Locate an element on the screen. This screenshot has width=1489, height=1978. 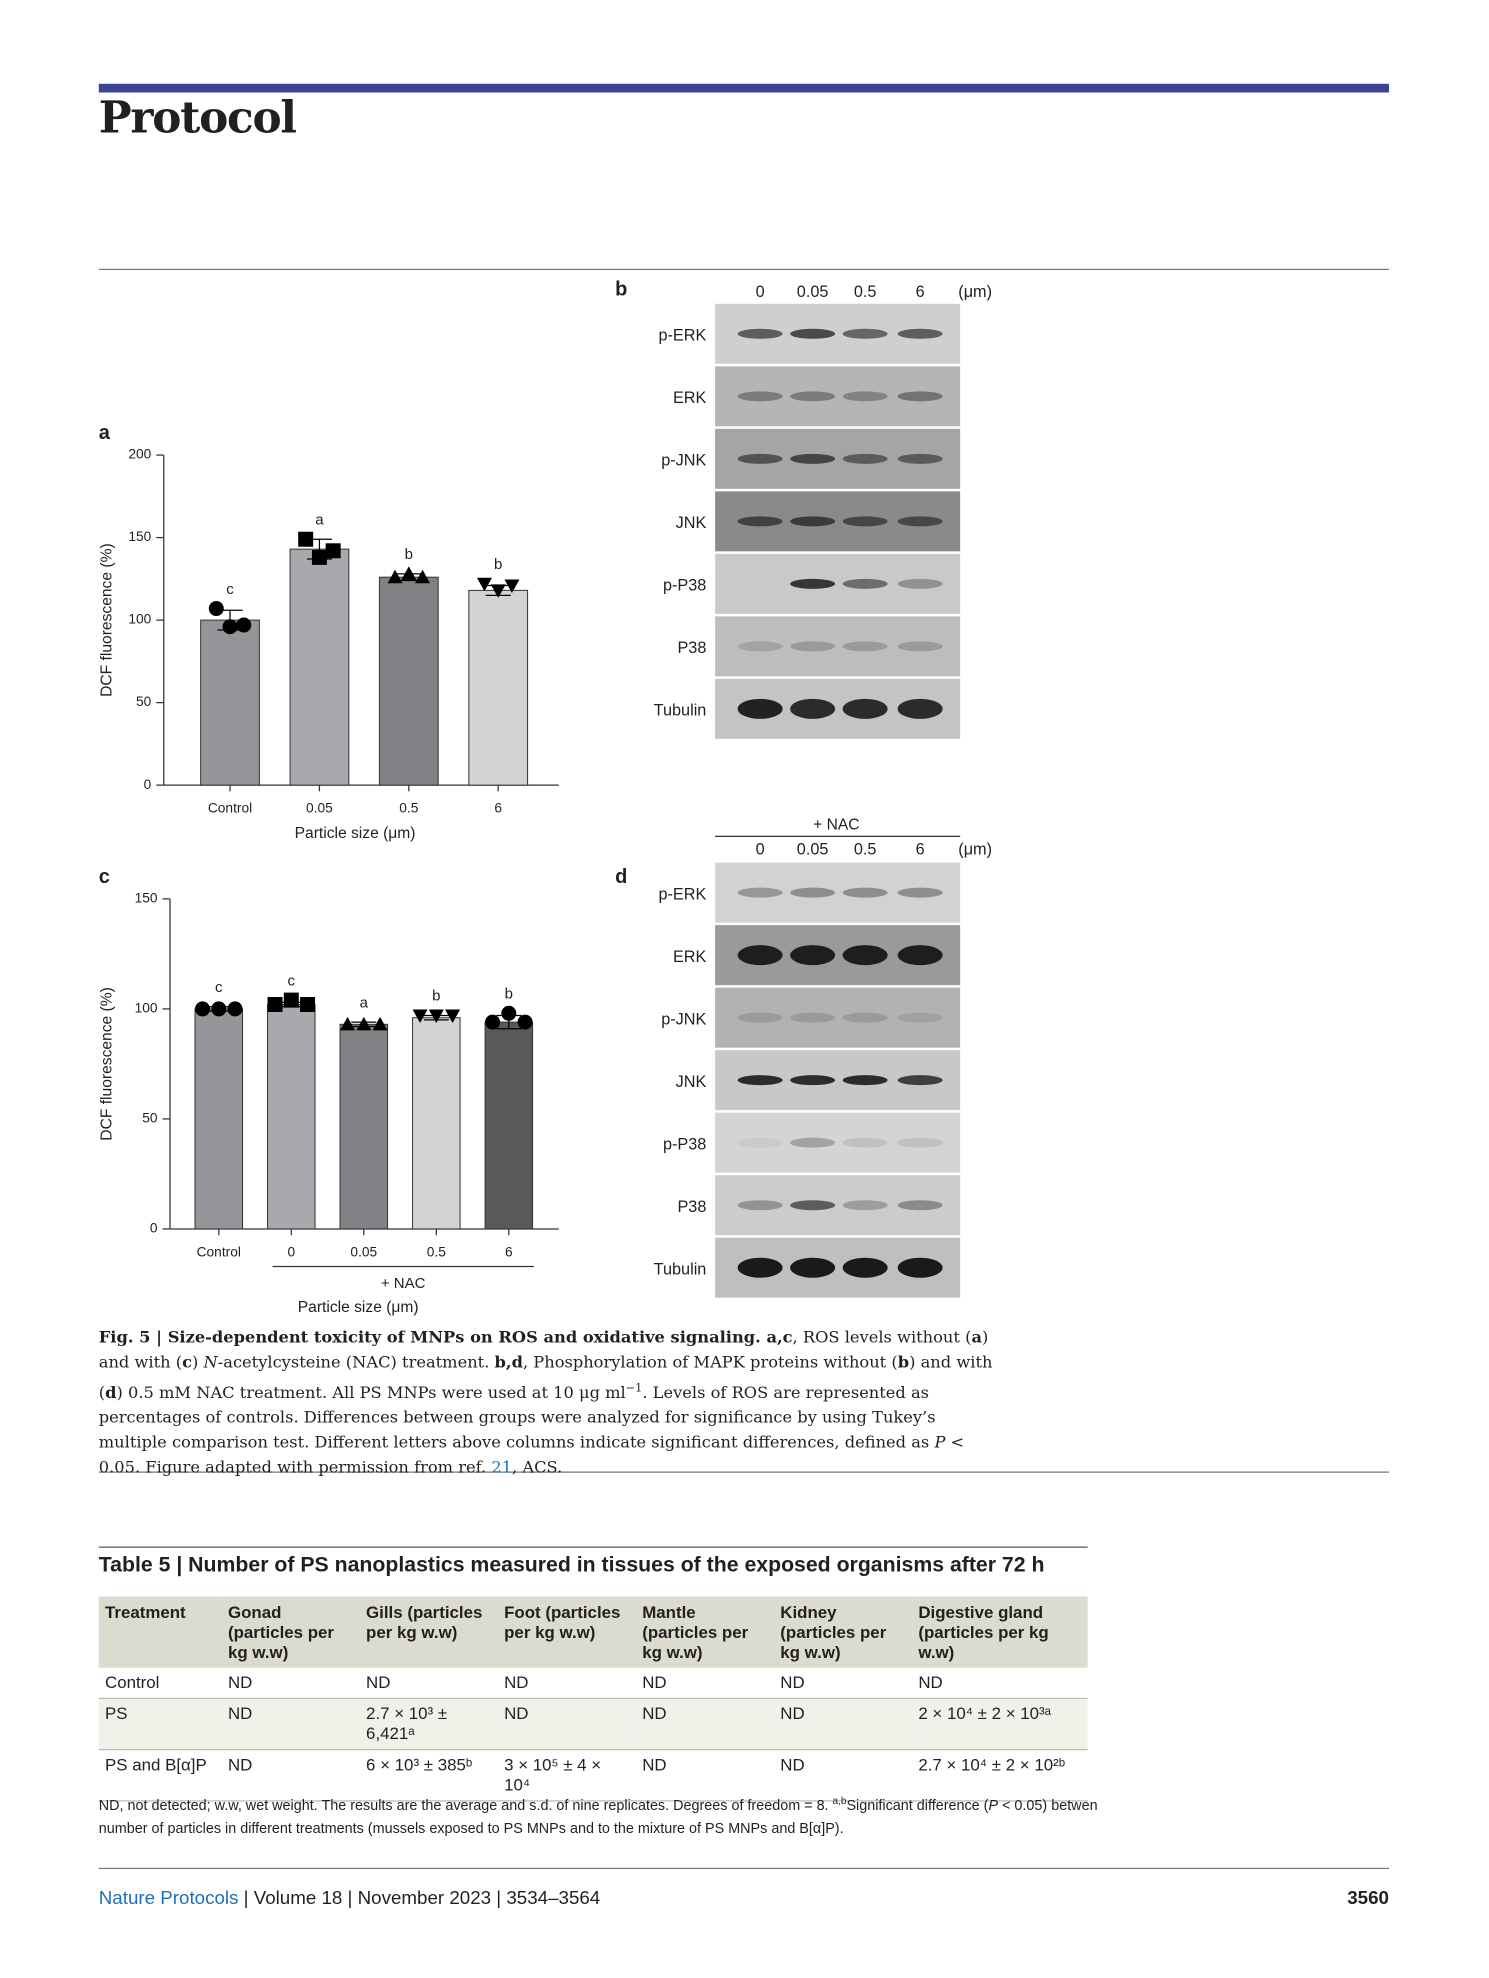
x-axis-label: Particle size (μm) is located at coordinates (355, 833).